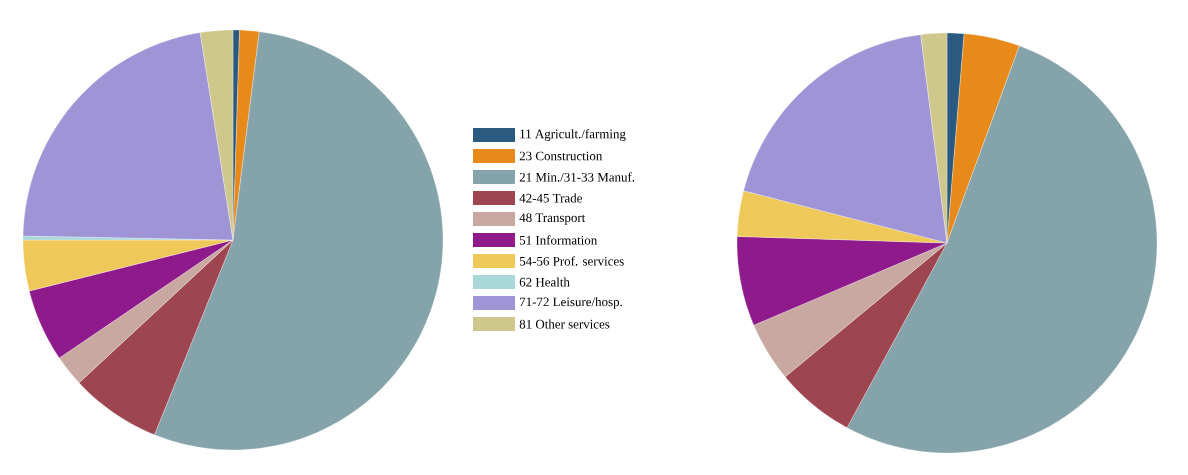 This screenshot has height=475, width=1188. I want to click on legend-label: 81 Other services, so click(564, 324).